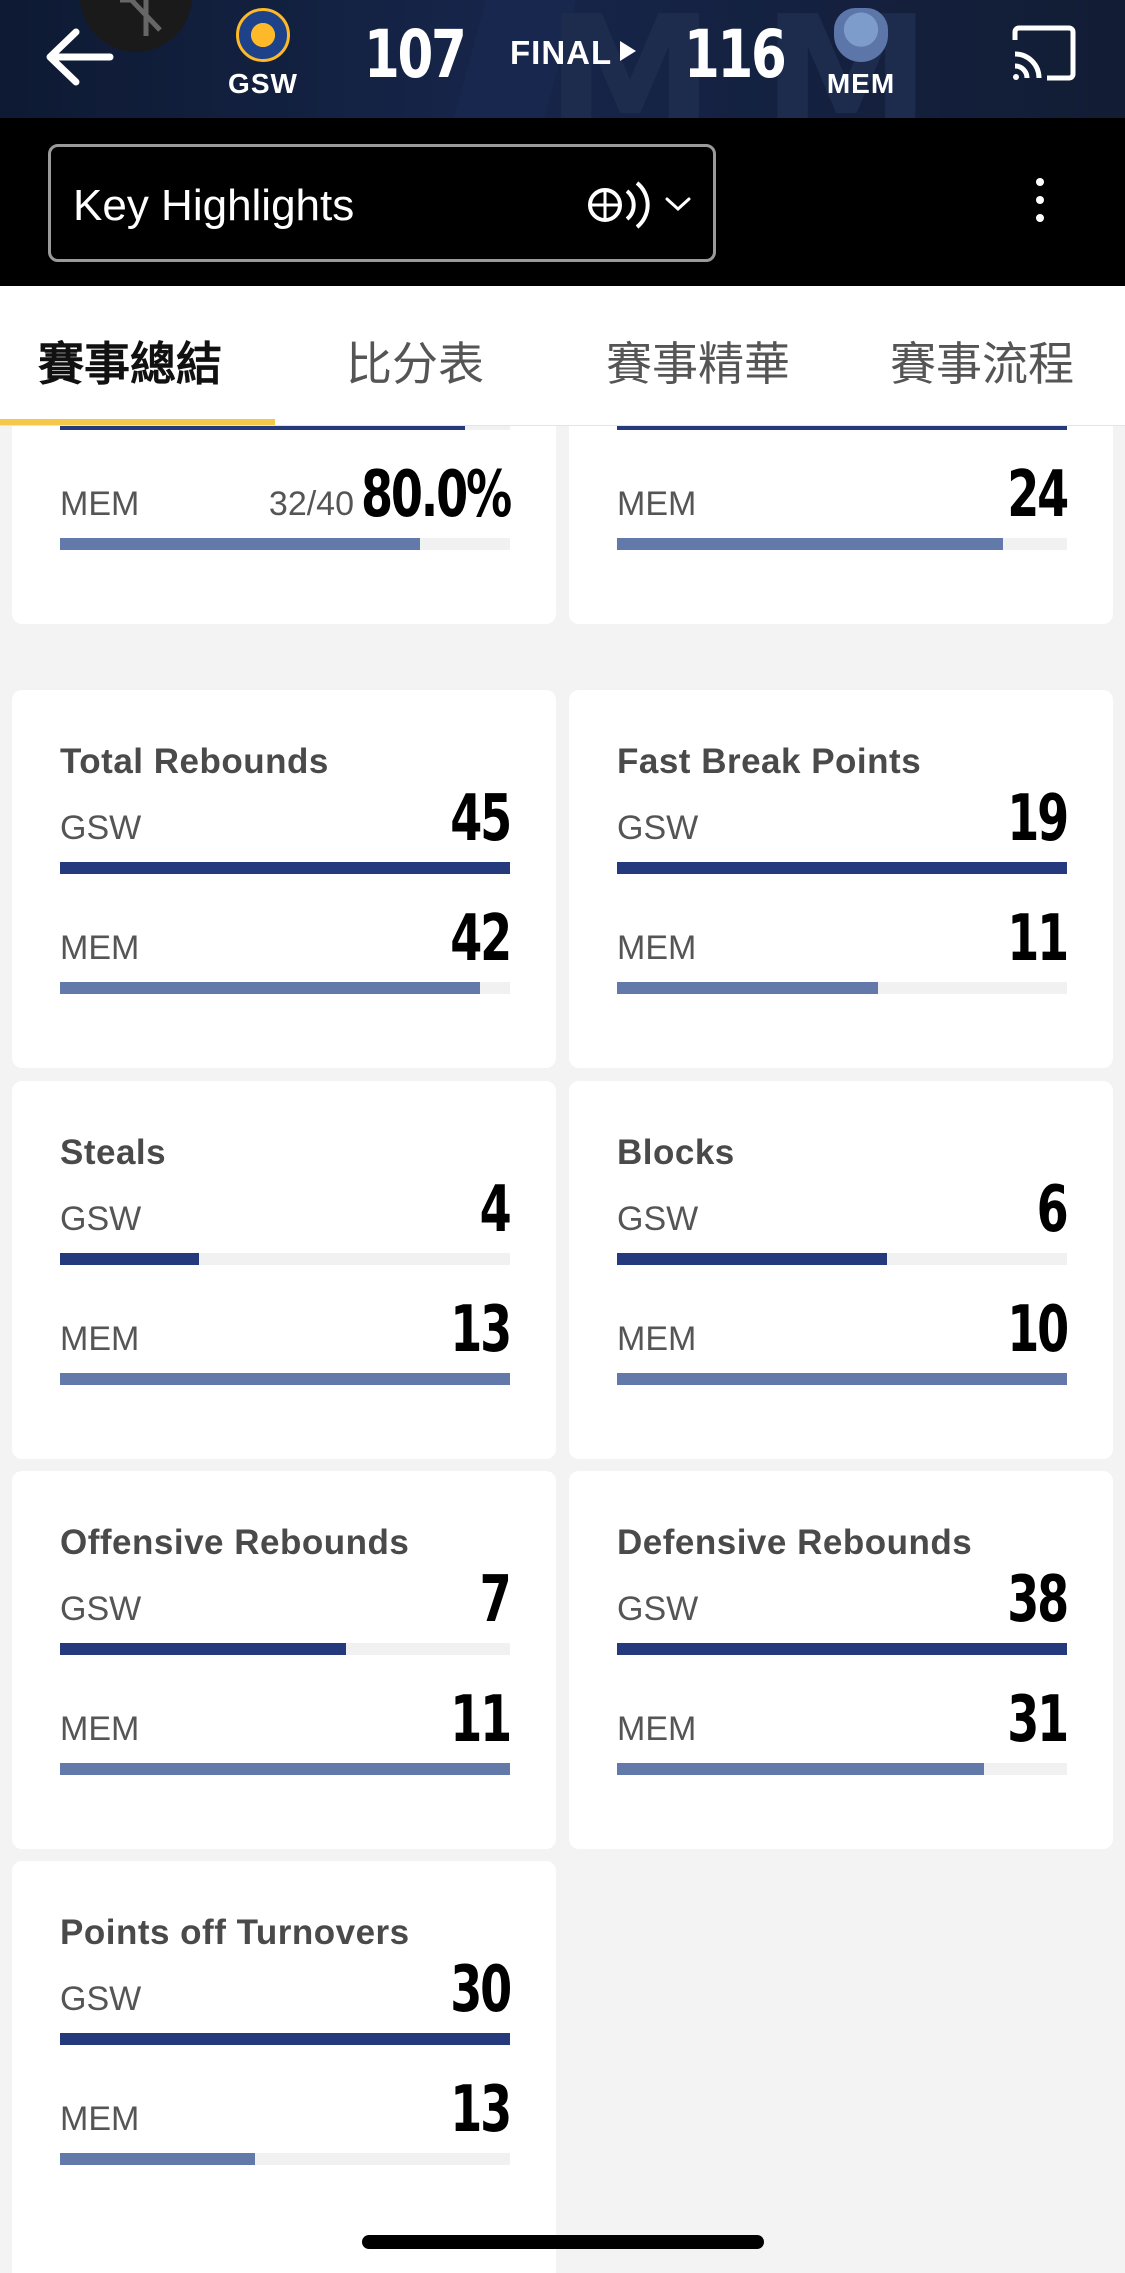 The width and height of the screenshot is (1125, 2273). What do you see at coordinates (843, 1729) in the screenshot?
I see `mem-stat-row: MEM 31` at bounding box center [843, 1729].